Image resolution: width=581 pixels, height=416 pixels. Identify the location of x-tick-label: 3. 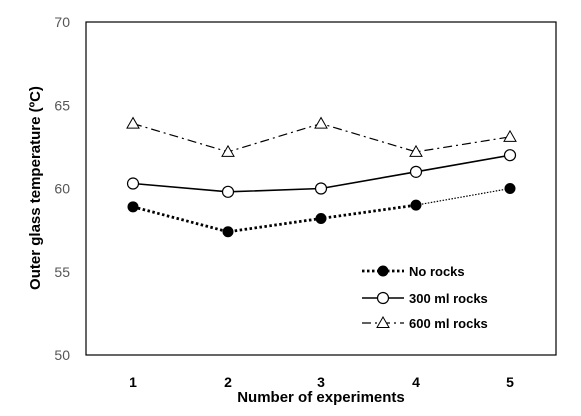
(321, 382).